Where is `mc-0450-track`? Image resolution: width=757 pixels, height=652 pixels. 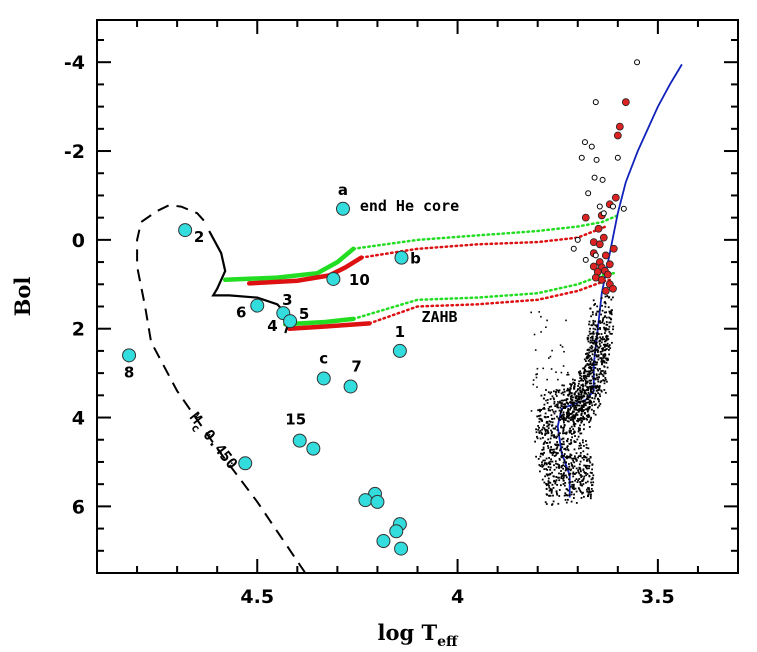
mc-0450-track is located at coordinates (221, 389).